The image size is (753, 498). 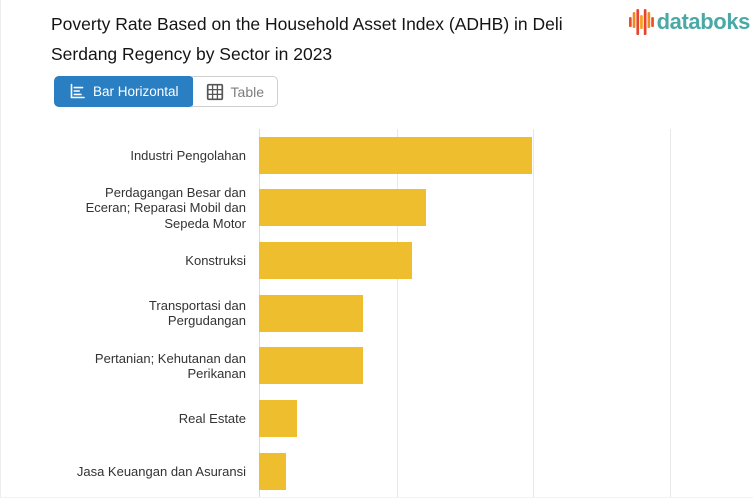 I want to click on bar-horizontal-button: Bar Horizontal, so click(x=124, y=91).